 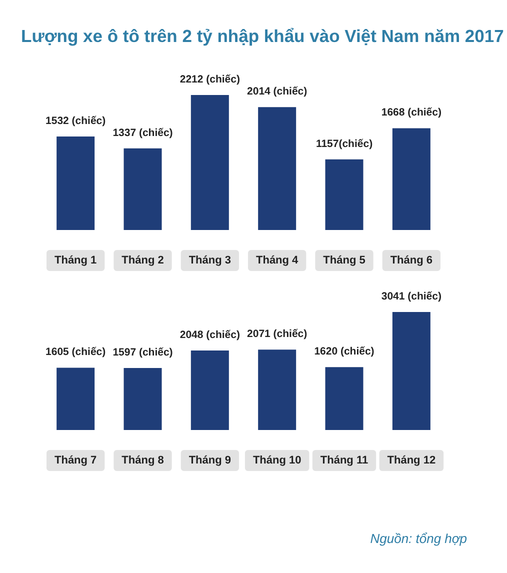 I want to click on x-tick-label: Tháng 6, so click(x=411, y=260).